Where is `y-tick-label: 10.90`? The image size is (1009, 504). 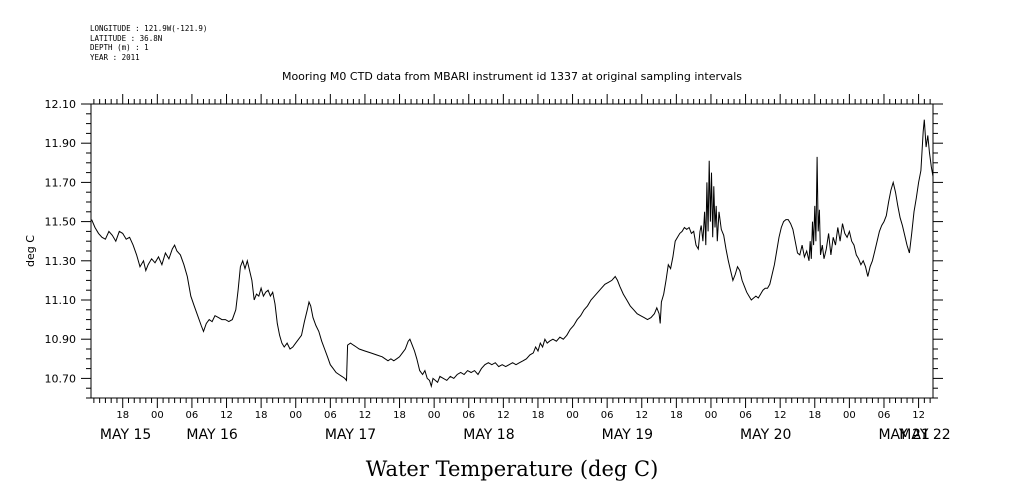 y-tick-label: 10.90 is located at coordinates (61, 339).